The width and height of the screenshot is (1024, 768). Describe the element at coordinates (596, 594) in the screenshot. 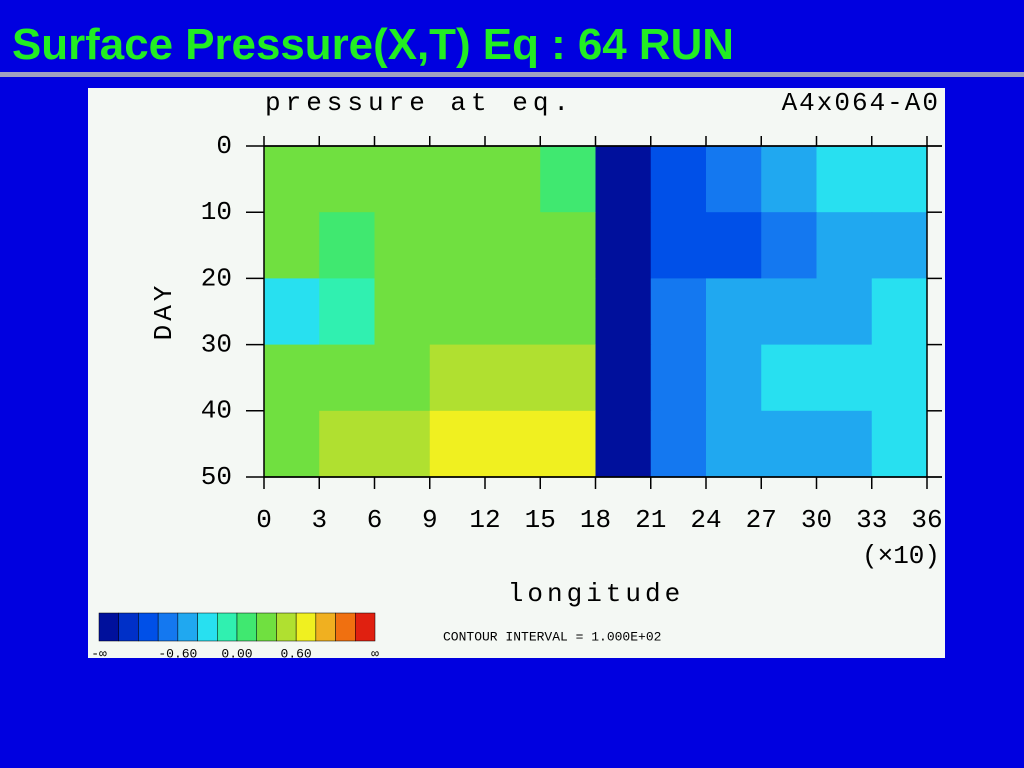

I see `x-axis-label: longitude` at that location.